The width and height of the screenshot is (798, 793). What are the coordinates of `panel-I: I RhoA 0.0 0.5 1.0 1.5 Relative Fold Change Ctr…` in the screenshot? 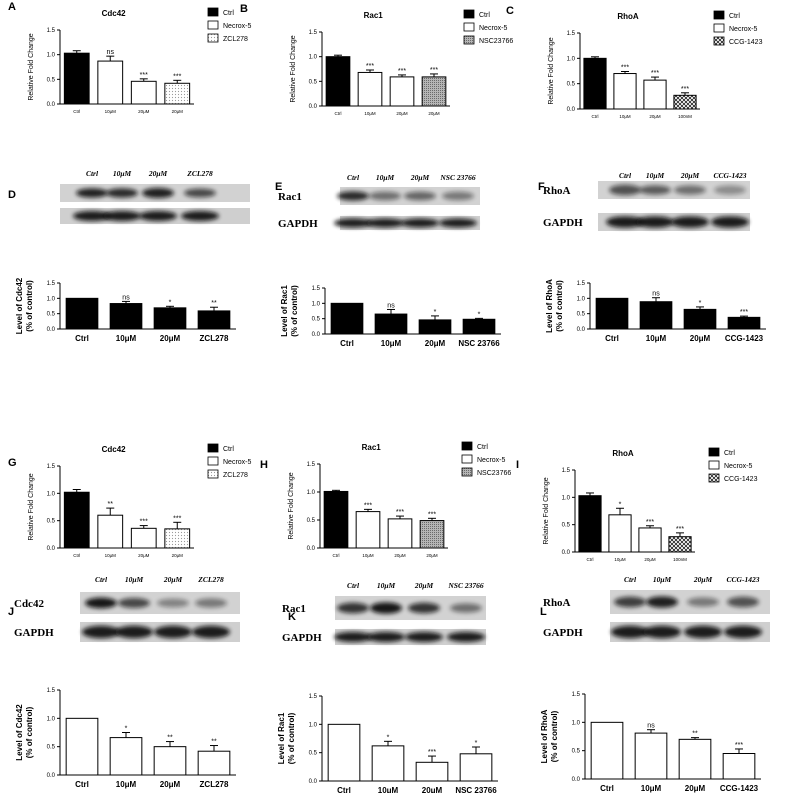 It's located at (637, 504).